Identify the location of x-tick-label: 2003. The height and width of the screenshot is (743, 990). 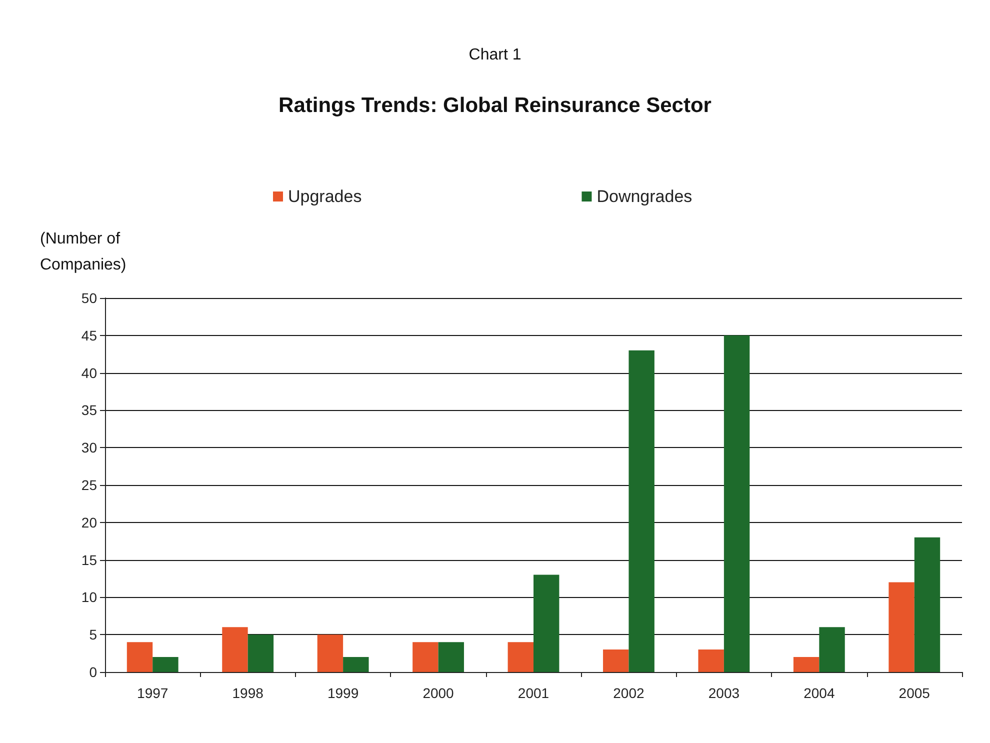
(724, 693).